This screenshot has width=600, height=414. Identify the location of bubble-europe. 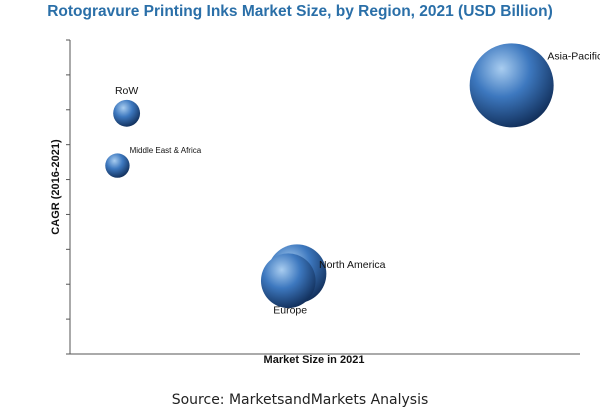
(288, 281).